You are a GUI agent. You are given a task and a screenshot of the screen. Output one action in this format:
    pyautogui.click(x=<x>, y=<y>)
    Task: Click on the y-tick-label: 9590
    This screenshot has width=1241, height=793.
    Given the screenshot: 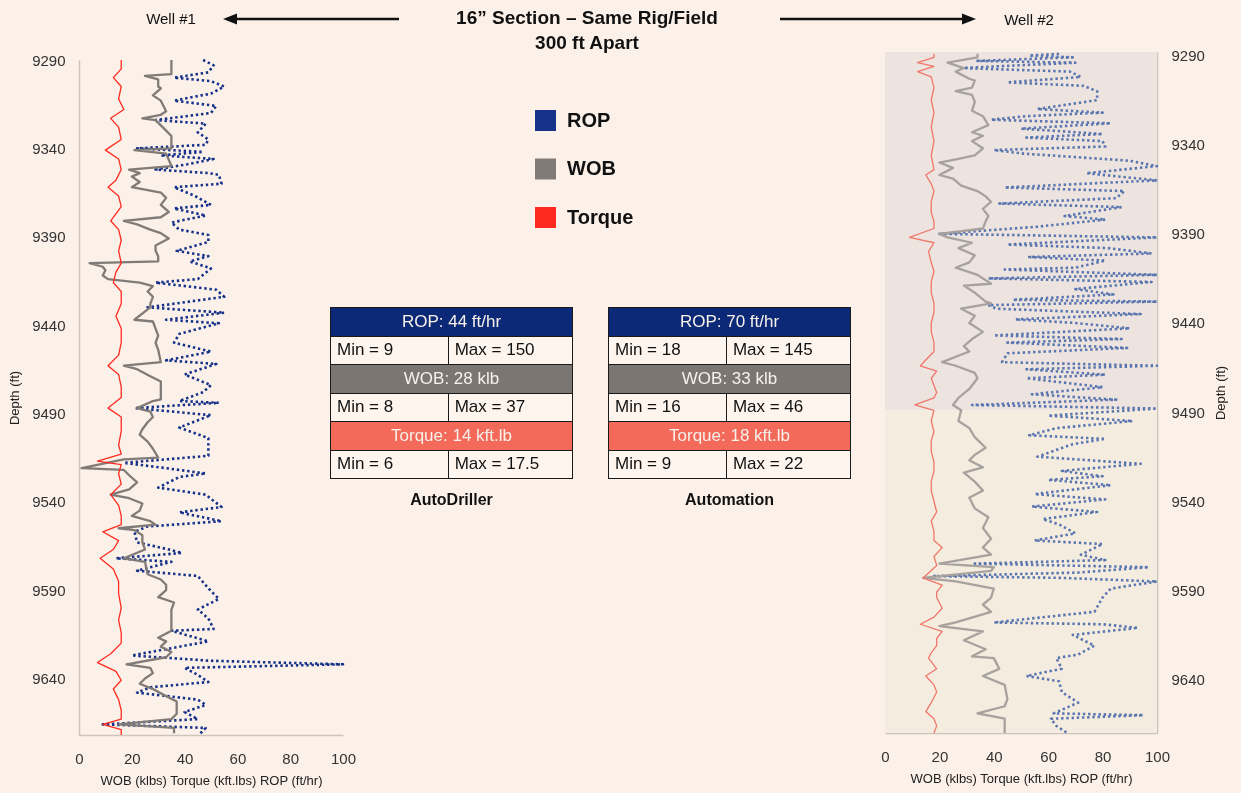 What is the action you would take?
    pyautogui.click(x=49, y=590)
    